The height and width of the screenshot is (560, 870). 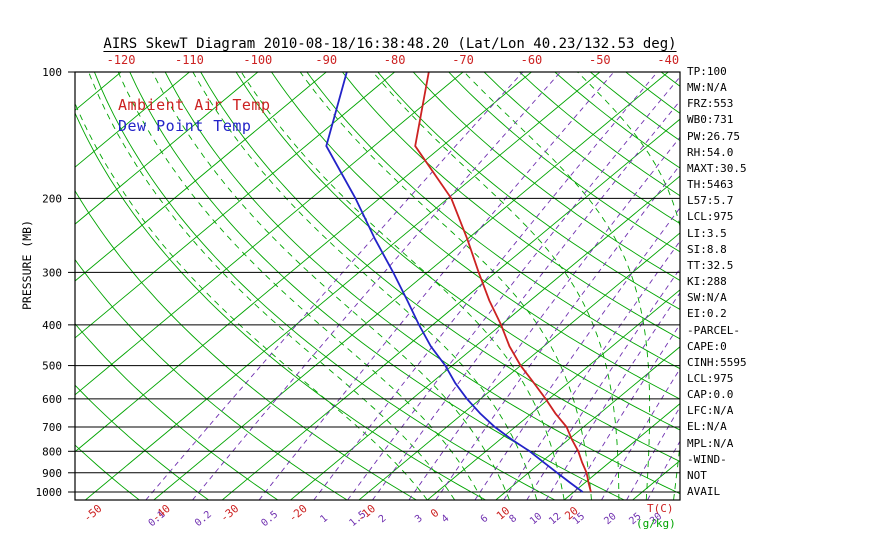 What do you see at coordinates (707, 233) in the screenshot?
I see `stat-line: LI:3.5` at bounding box center [707, 233].